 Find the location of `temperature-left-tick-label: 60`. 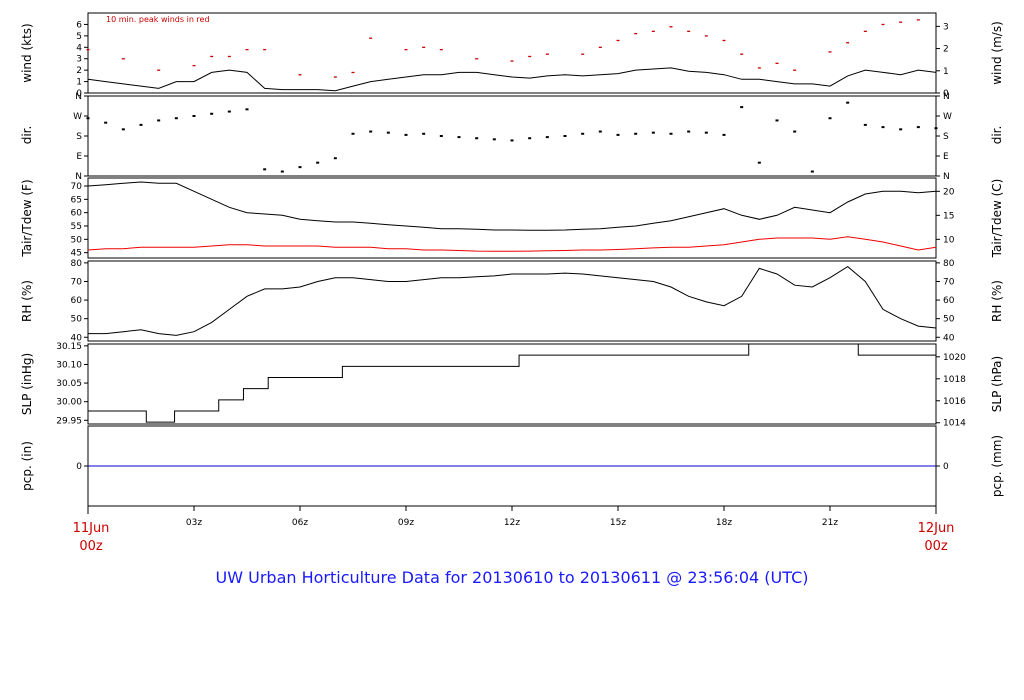

temperature-left-tick-label: 60 is located at coordinates (77, 214).